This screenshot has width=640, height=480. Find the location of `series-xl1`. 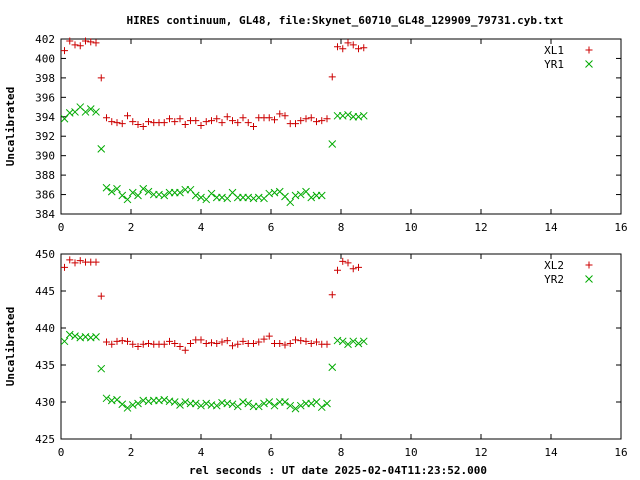

series-xl1 is located at coordinates (214, 83).